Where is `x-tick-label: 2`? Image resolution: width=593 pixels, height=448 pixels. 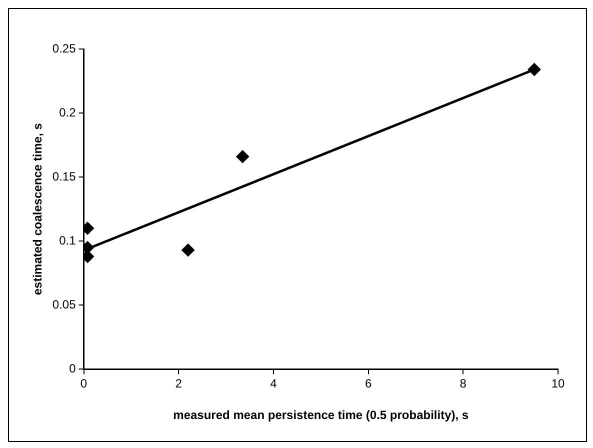 x-tick-label: 2 is located at coordinates (178, 383).